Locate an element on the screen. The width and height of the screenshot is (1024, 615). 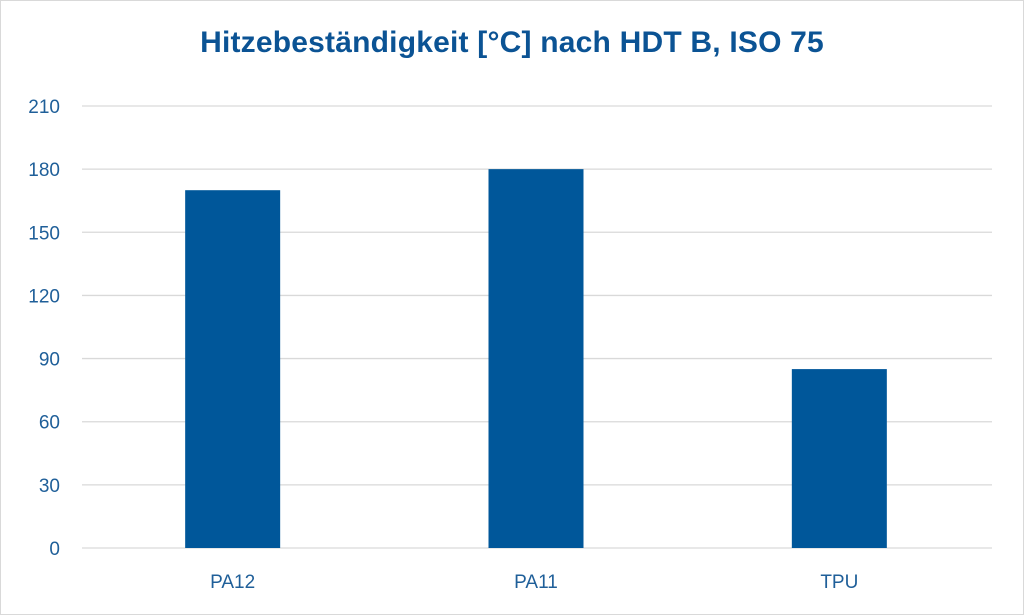
y-tick-label: 90 is located at coordinates (49, 360).